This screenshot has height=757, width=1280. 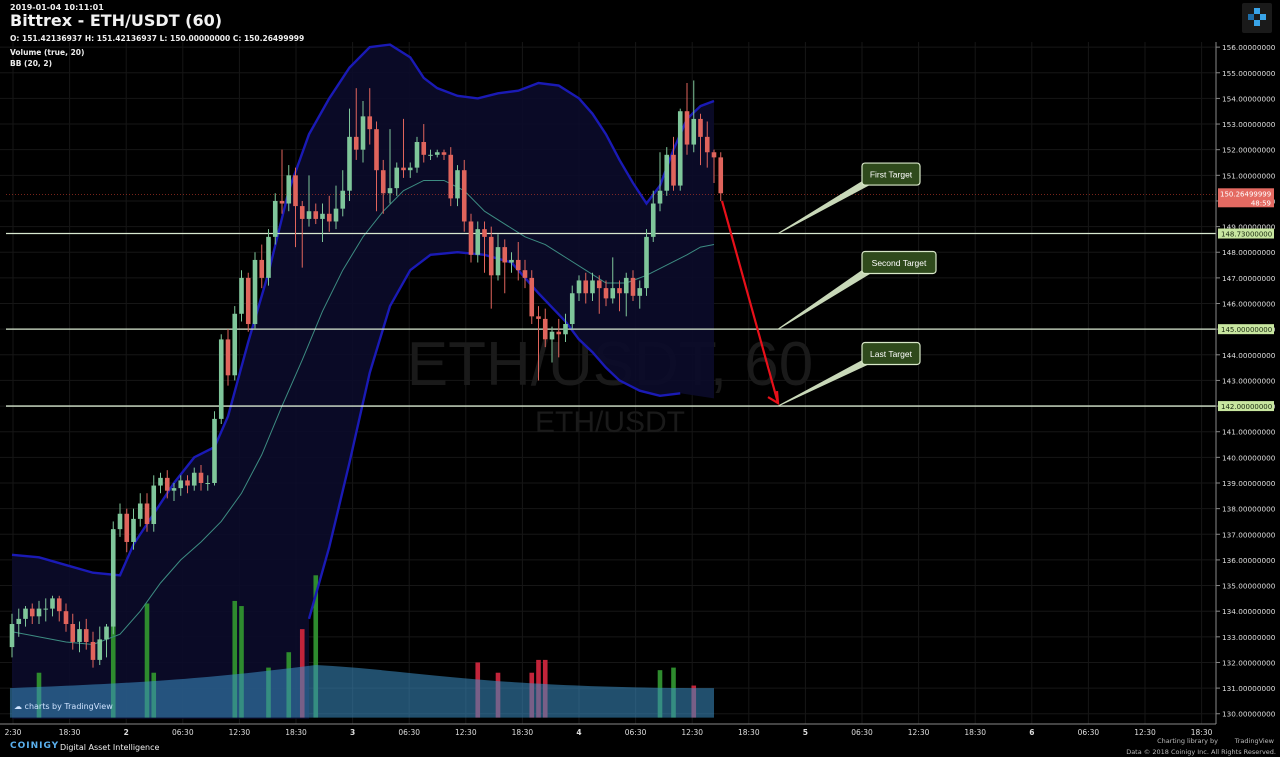 I want to click on chart-title: Bittrex - ETH/USDT (60), so click(x=116, y=20).